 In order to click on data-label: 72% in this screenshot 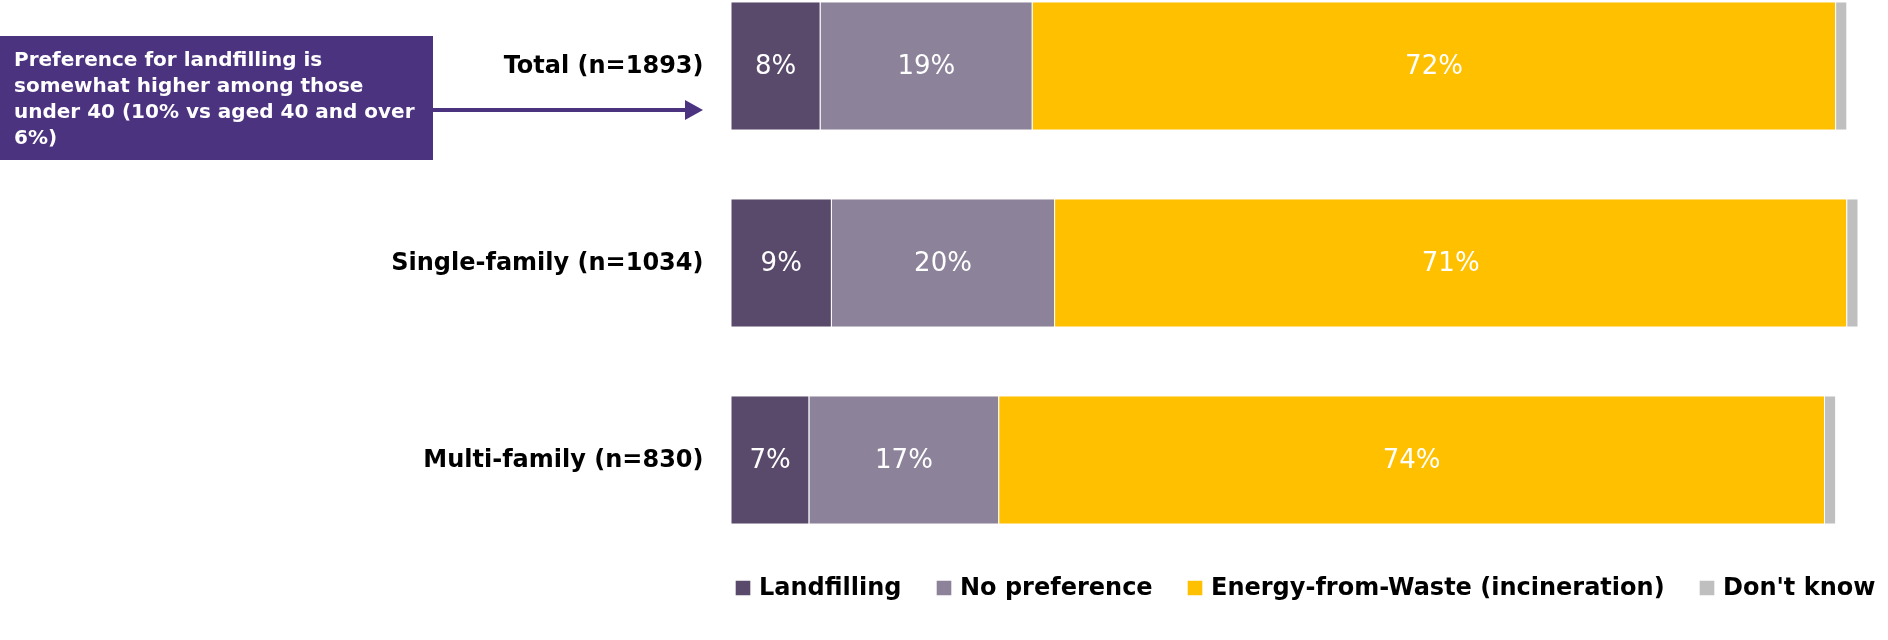, I will do `click(1434, 65)`.